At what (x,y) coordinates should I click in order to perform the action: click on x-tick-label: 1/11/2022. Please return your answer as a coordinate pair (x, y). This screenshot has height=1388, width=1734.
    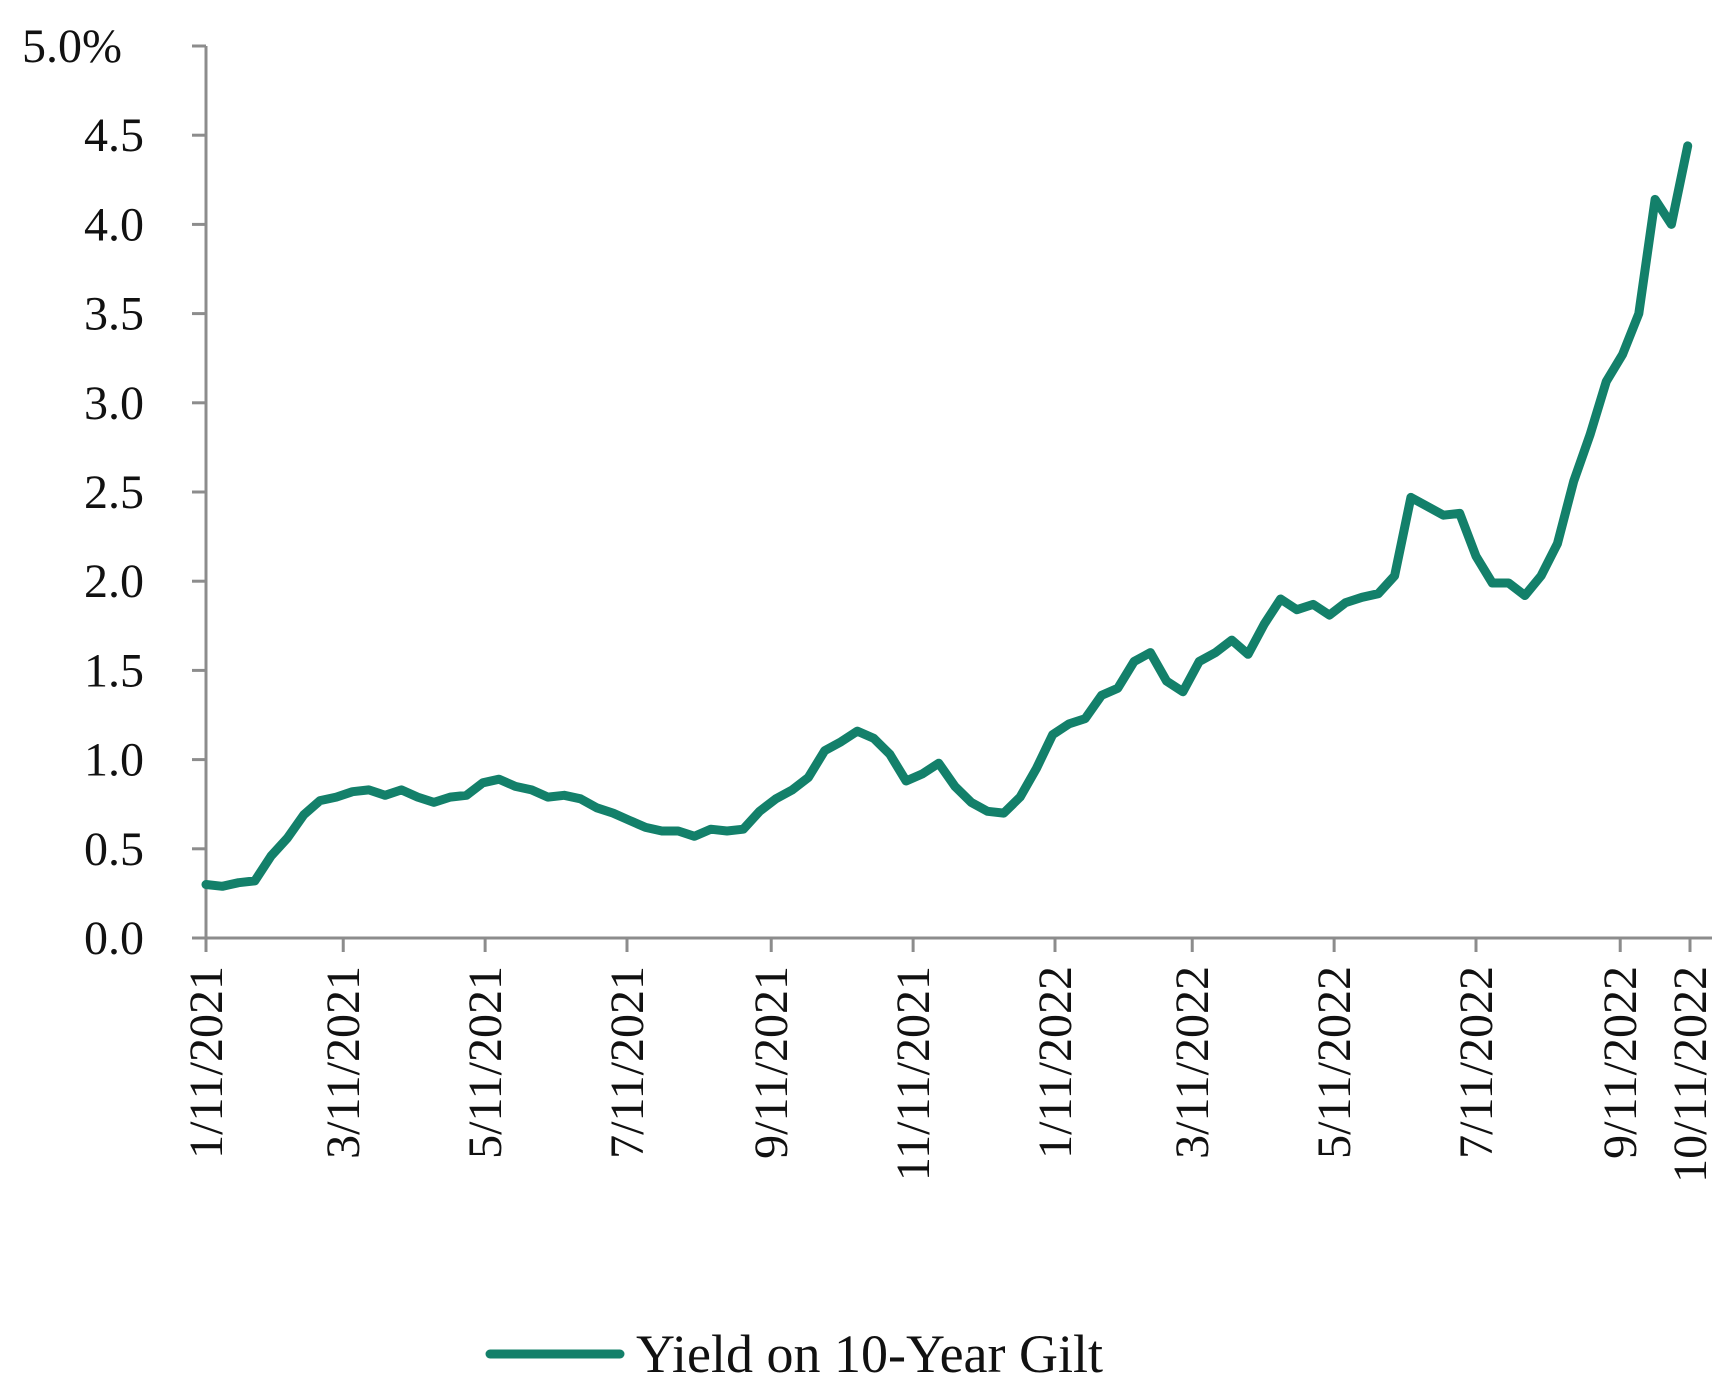
    Looking at the image, I should click on (1055, 1062).